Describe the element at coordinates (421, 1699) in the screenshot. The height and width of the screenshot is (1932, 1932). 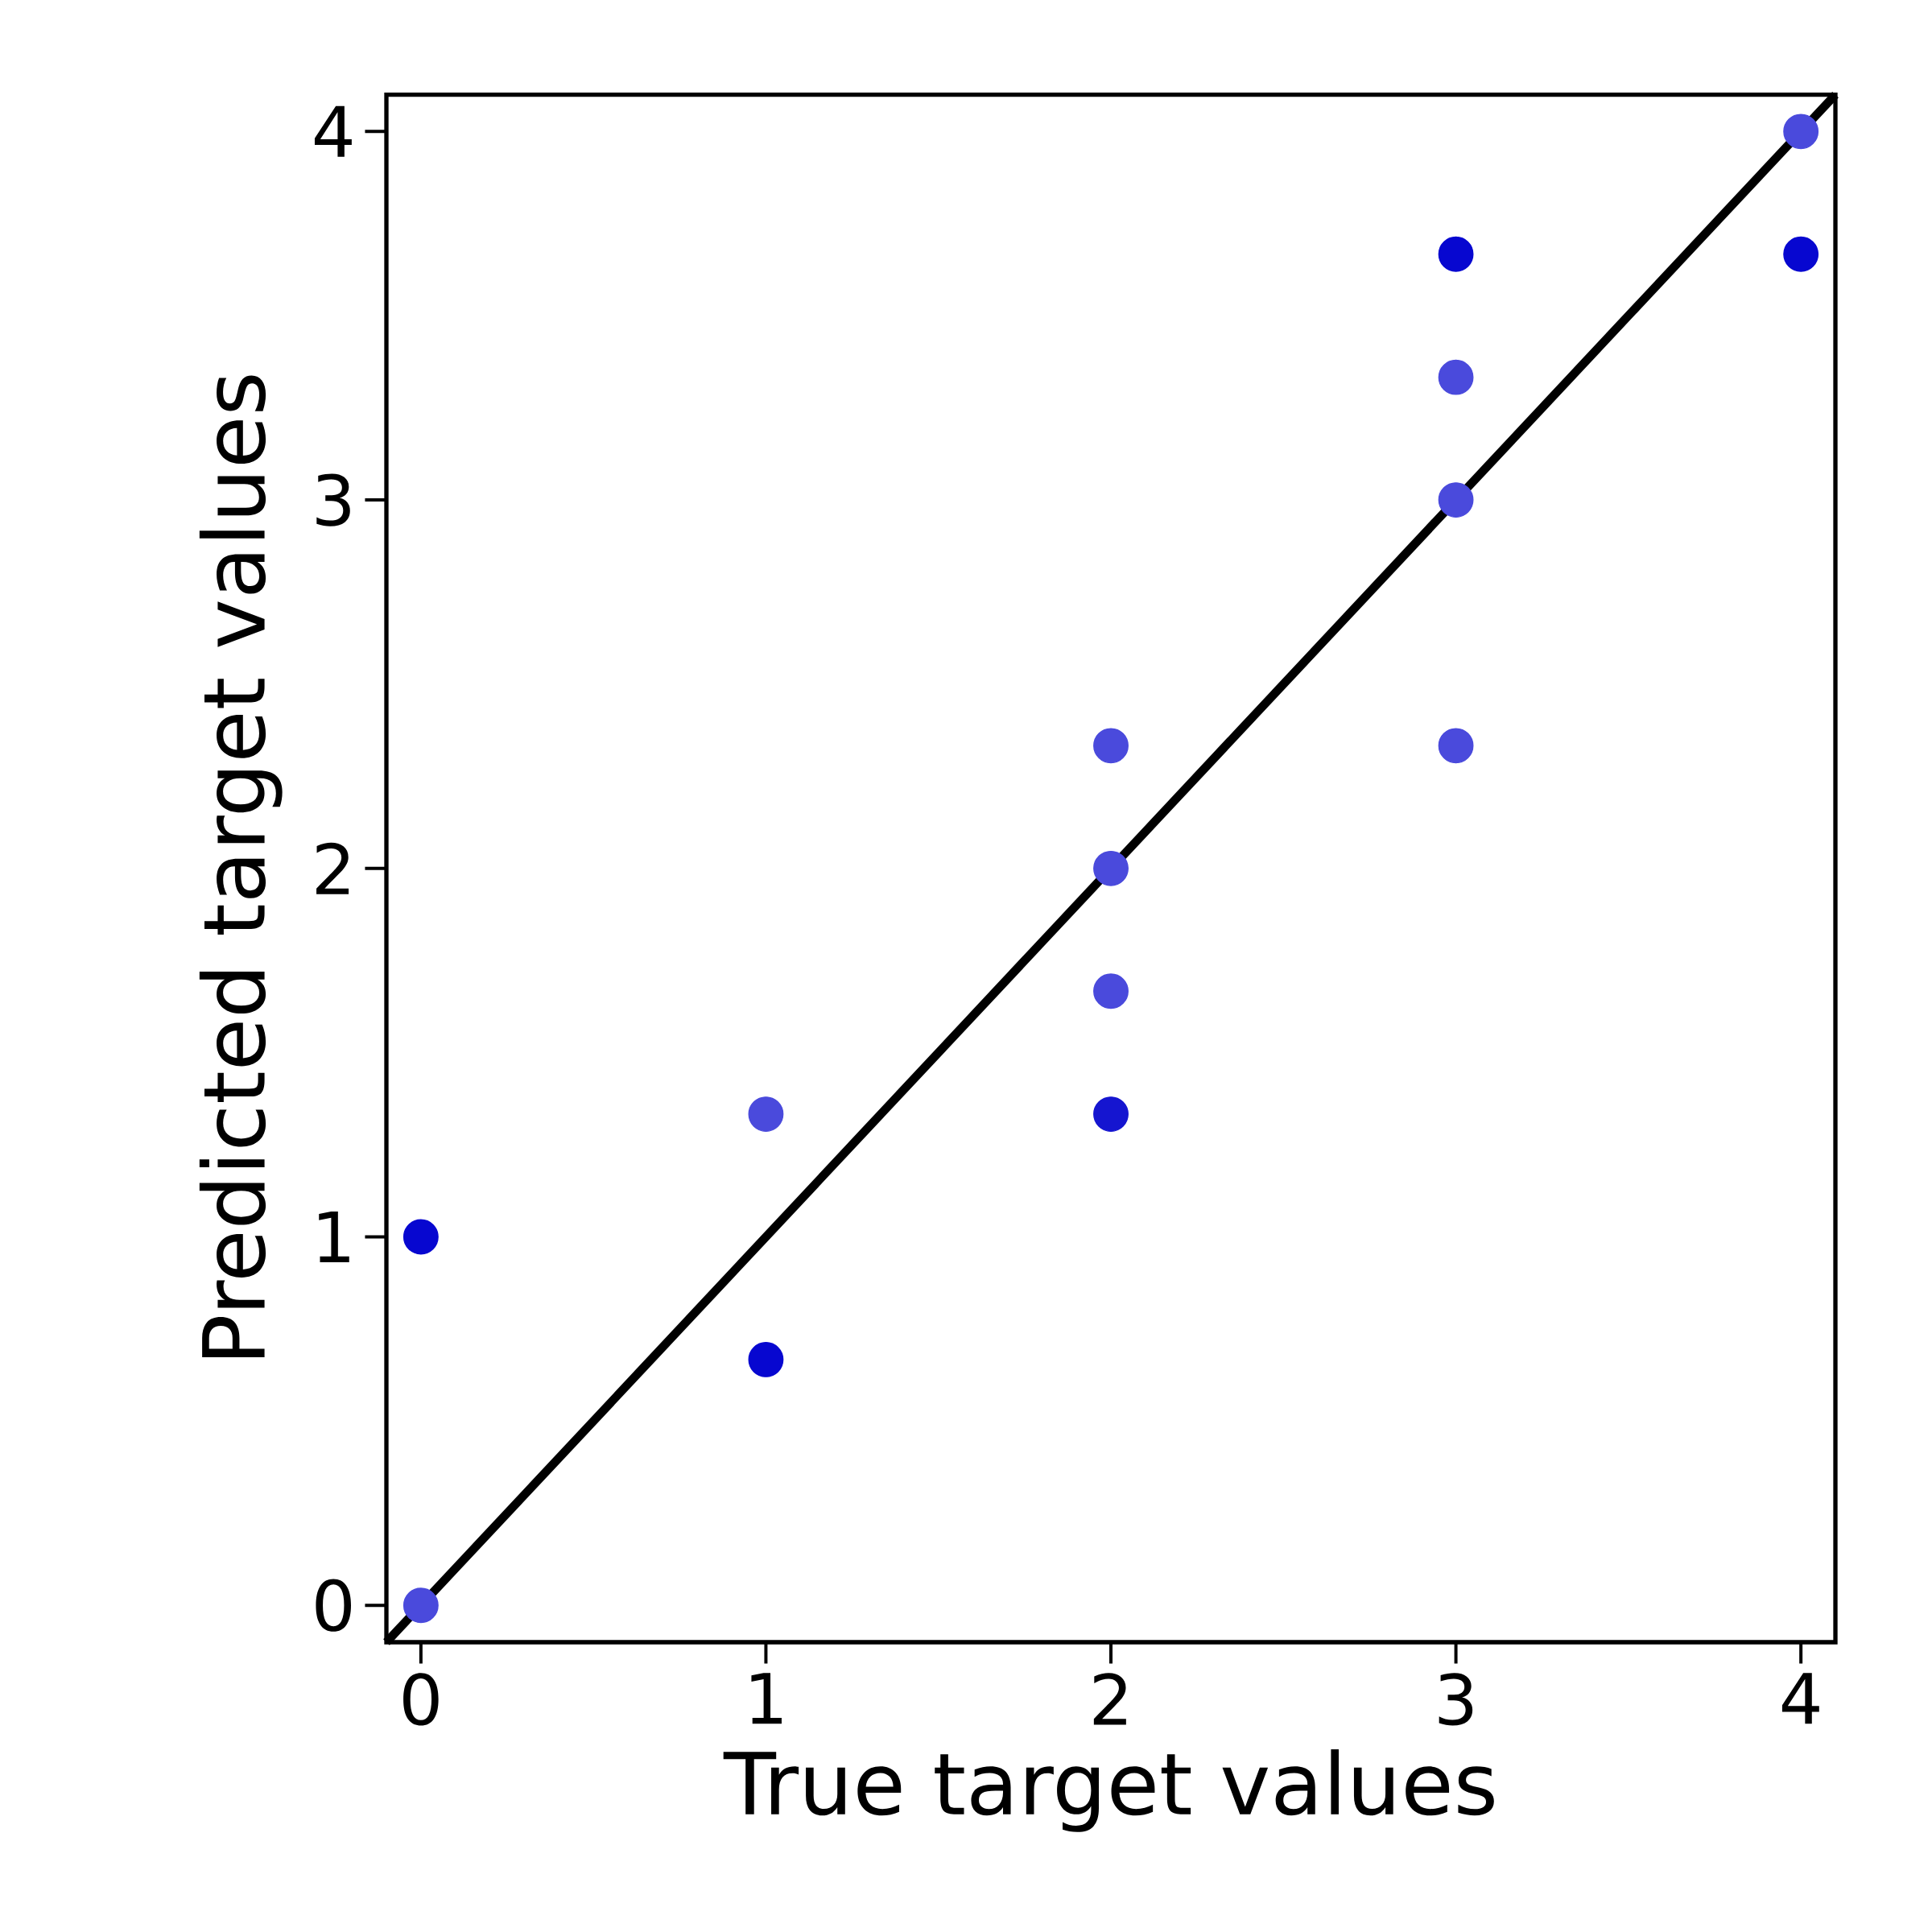
I see `x-tick-label: 0` at that location.